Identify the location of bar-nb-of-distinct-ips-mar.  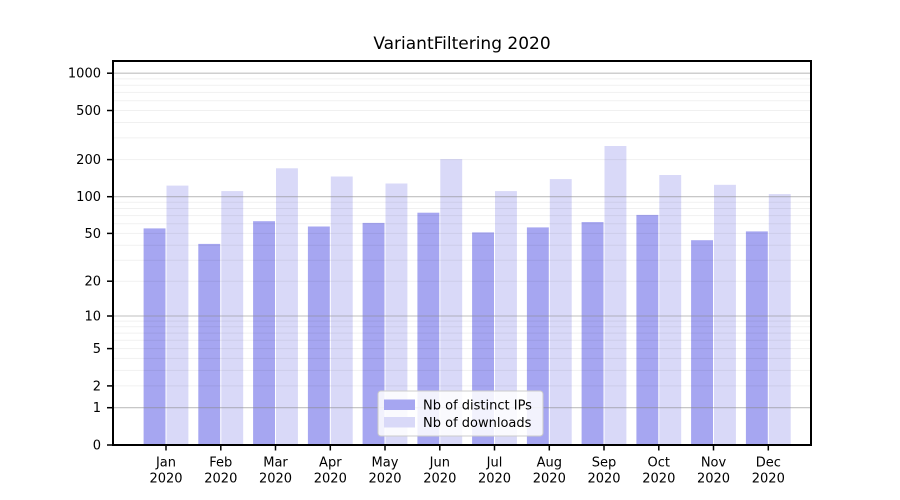
(264, 333).